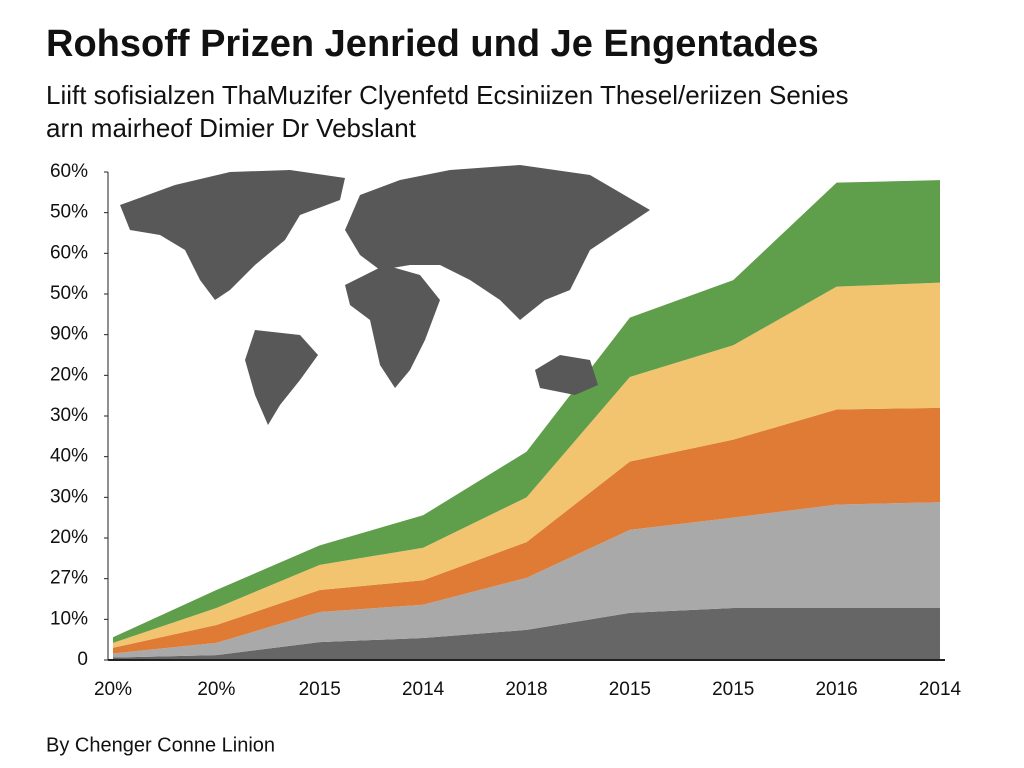 The image size is (1024, 768). I want to click on y-tick-label: 10%, so click(69, 618).